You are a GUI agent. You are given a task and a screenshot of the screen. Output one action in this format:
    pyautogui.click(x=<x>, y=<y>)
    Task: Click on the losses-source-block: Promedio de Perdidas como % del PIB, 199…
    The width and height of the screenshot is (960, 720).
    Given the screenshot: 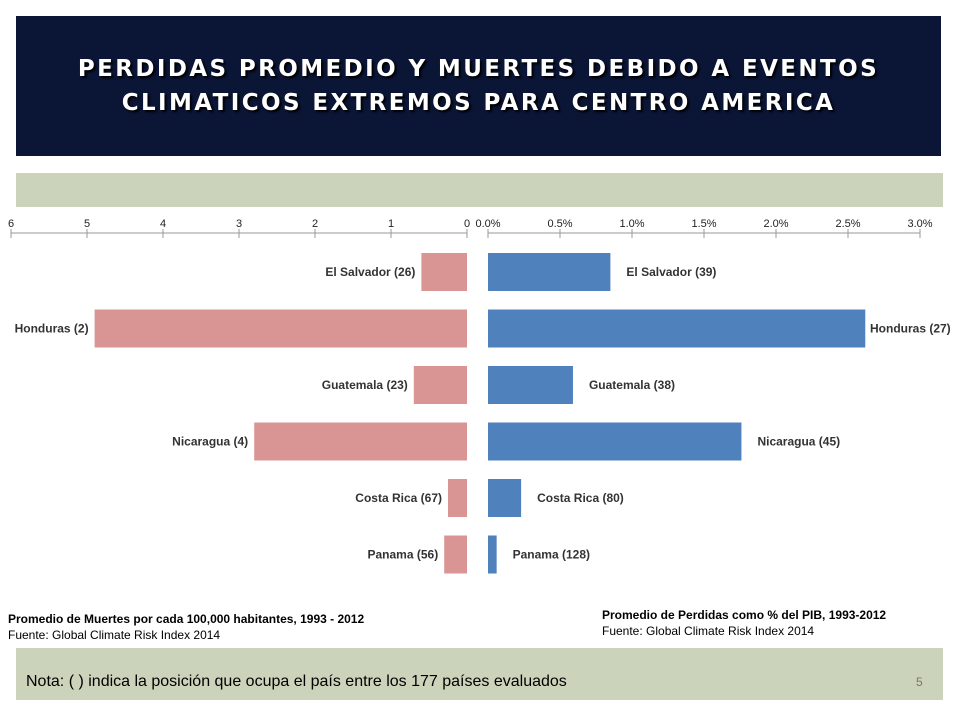 What is the action you would take?
    pyautogui.click(x=744, y=623)
    